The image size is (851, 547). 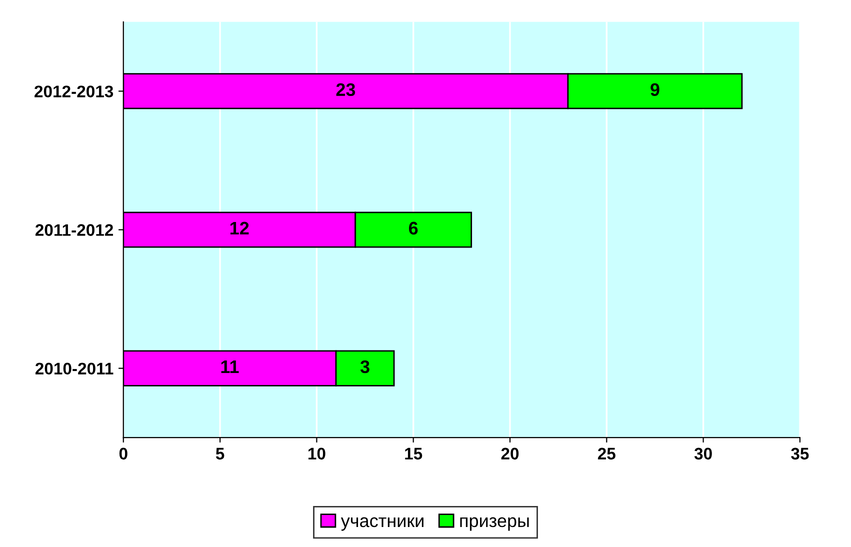 What do you see at coordinates (413, 454) in the screenshot?
I see `x-tick-label: 15` at bounding box center [413, 454].